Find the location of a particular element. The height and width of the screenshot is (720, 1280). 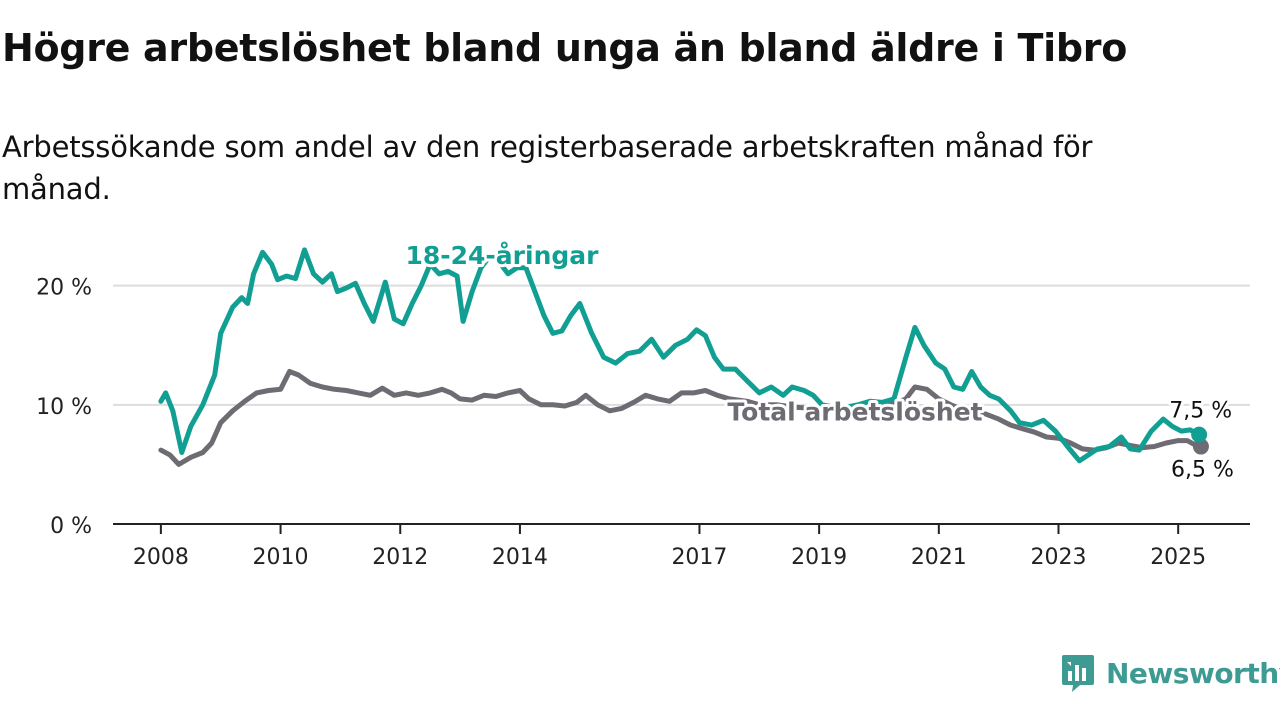

x-tick-label: 2012 is located at coordinates (400, 557).